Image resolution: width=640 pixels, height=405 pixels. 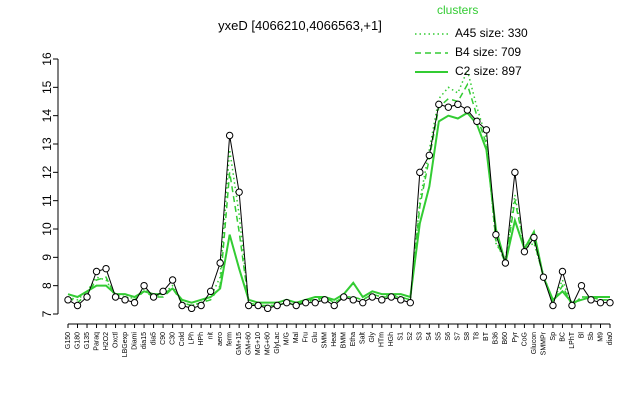 What do you see at coordinates (334, 339) in the screenshot?
I see `x-tick-label: Heat` at bounding box center [334, 339].